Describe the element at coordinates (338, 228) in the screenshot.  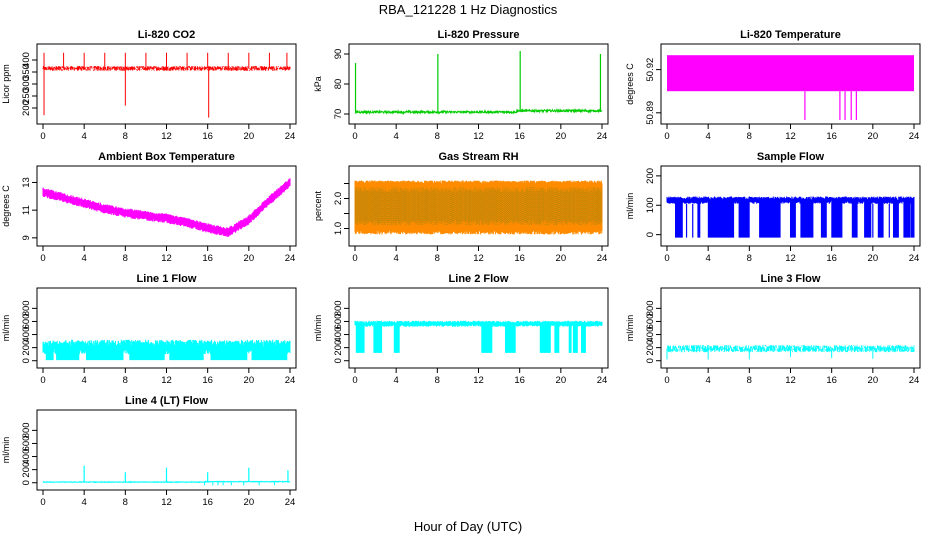
I see `y-tick-label: 1.0` at that location.